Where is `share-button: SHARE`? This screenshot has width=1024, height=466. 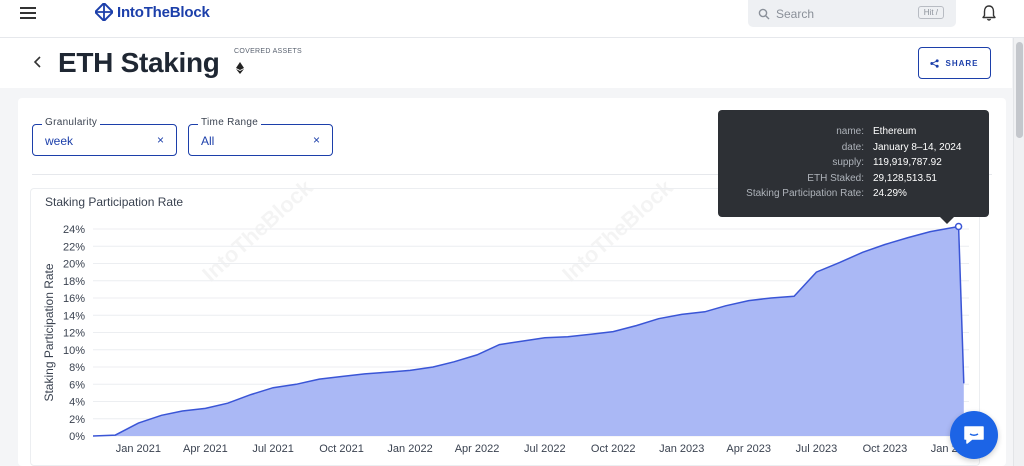 share-button: SHARE is located at coordinates (954, 63).